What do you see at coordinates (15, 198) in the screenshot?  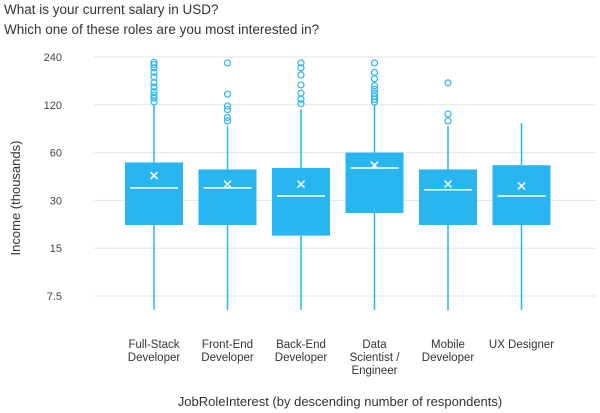 I see `y-axis-title: Income (thousands)` at bounding box center [15, 198].